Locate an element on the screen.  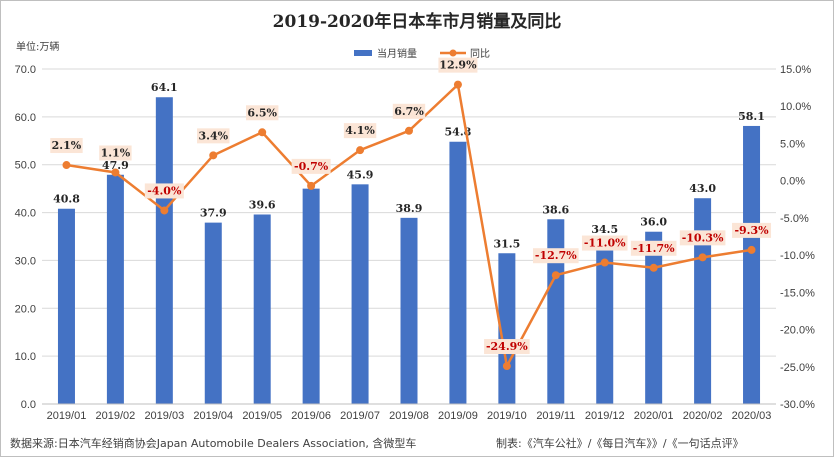
left-tick-label: 20.0 is located at coordinates (25, 309).